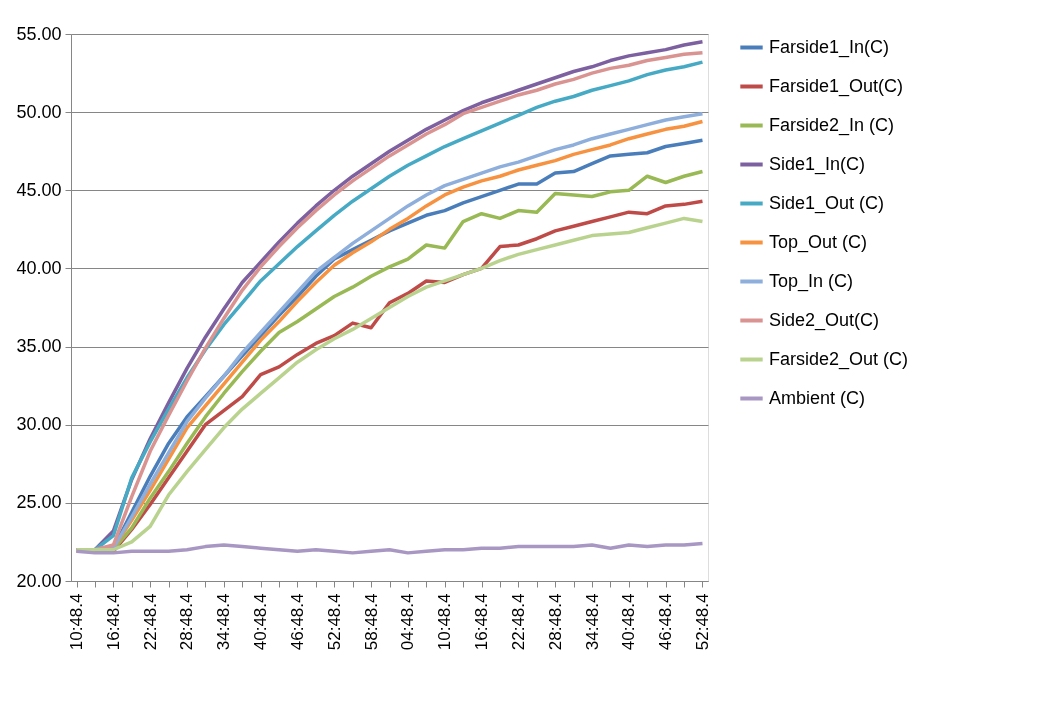  What do you see at coordinates (39, 111) in the screenshot?
I see `y-tick-label: 50.00` at bounding box center [39, 111].